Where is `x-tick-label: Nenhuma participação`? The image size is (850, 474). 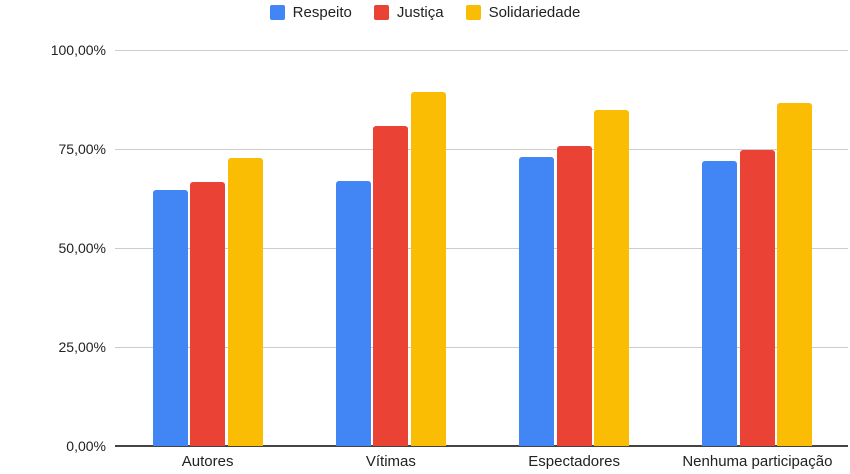
x-tick-label: Nenhuma participação is located at coordinates (757, 461).